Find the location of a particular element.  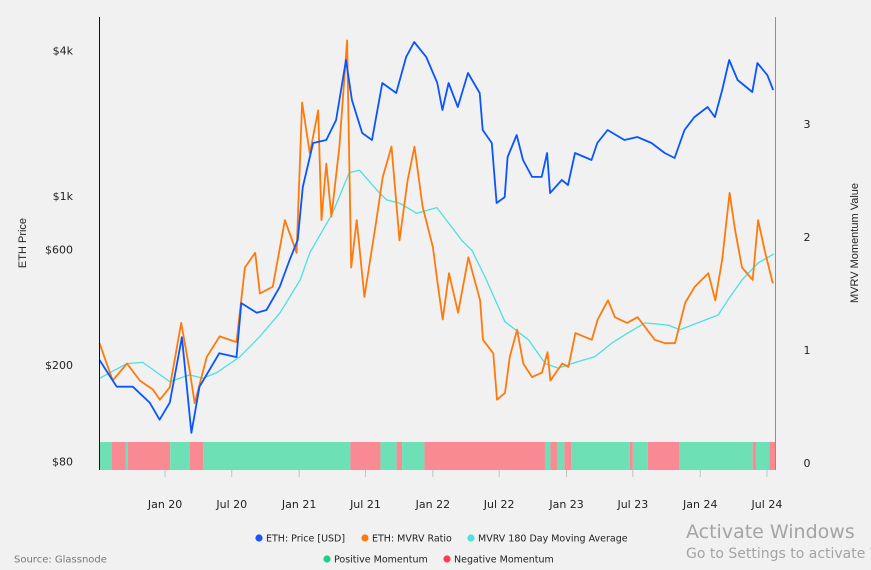

x-tick-label: Jan 21 is located at coordinates (298, 504).